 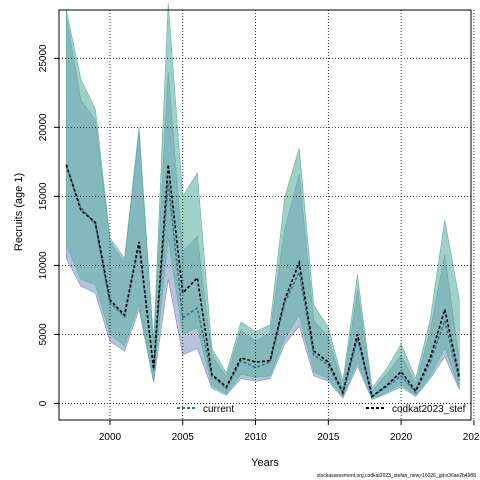 What do you see at coordinates (321, 409) in the screenshot?
I see `legend: current codkat2023_stef` at bounding box center [321, 409].